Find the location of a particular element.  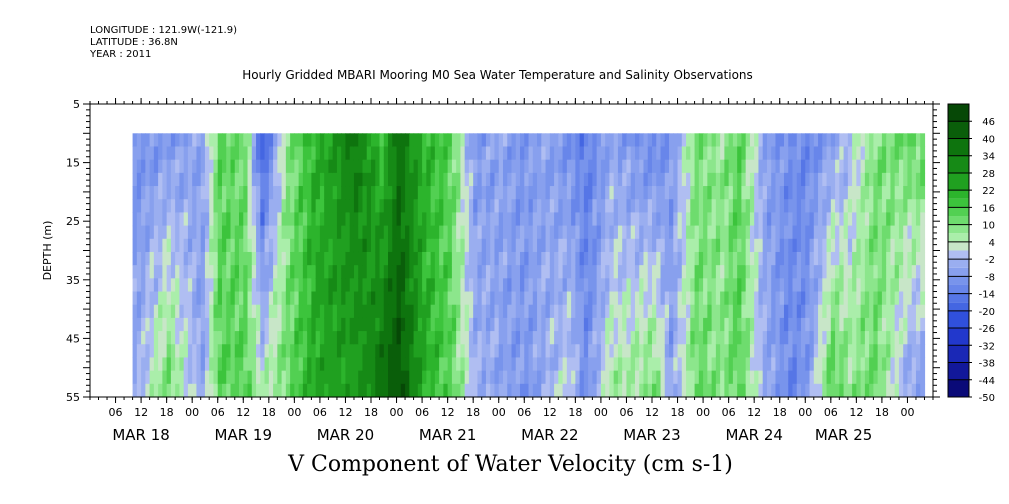

x-hour-label: 18 is located at coordinates (780, 412).